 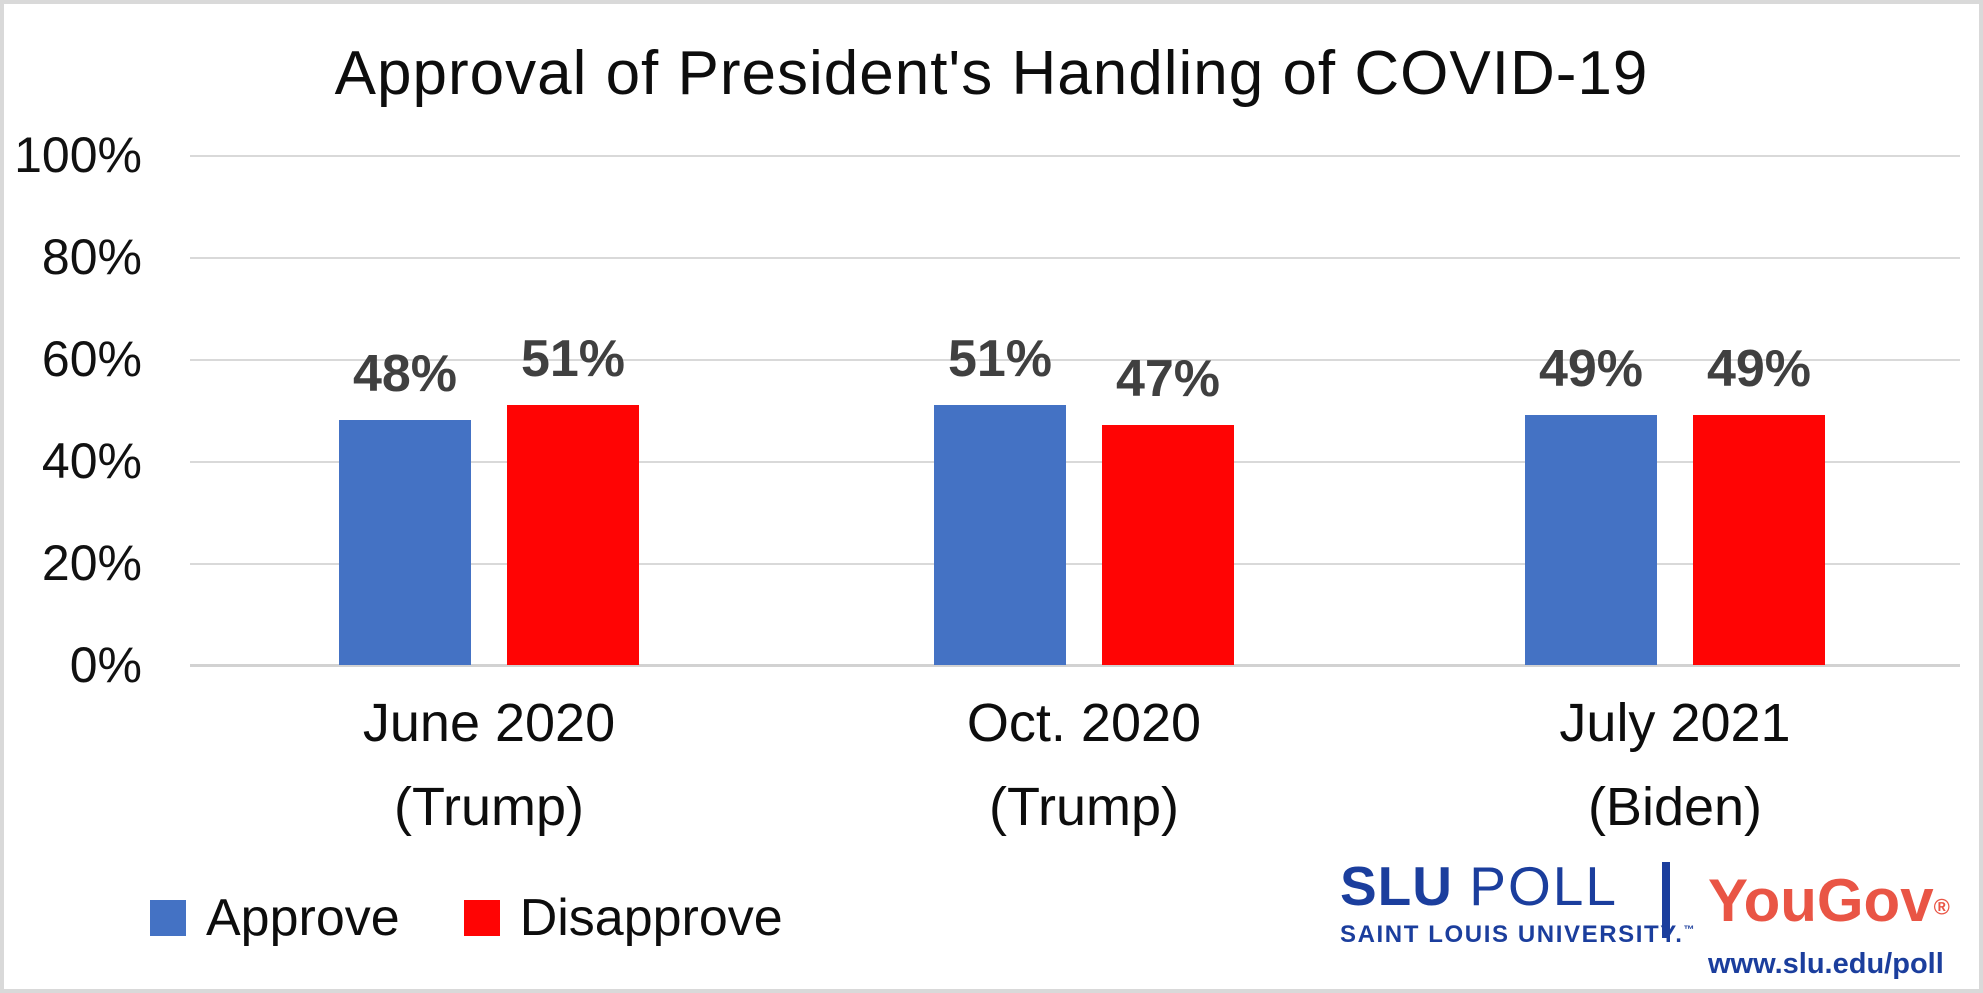 I want to click on registered-symbol: ®, so click(x=1941, y=907).